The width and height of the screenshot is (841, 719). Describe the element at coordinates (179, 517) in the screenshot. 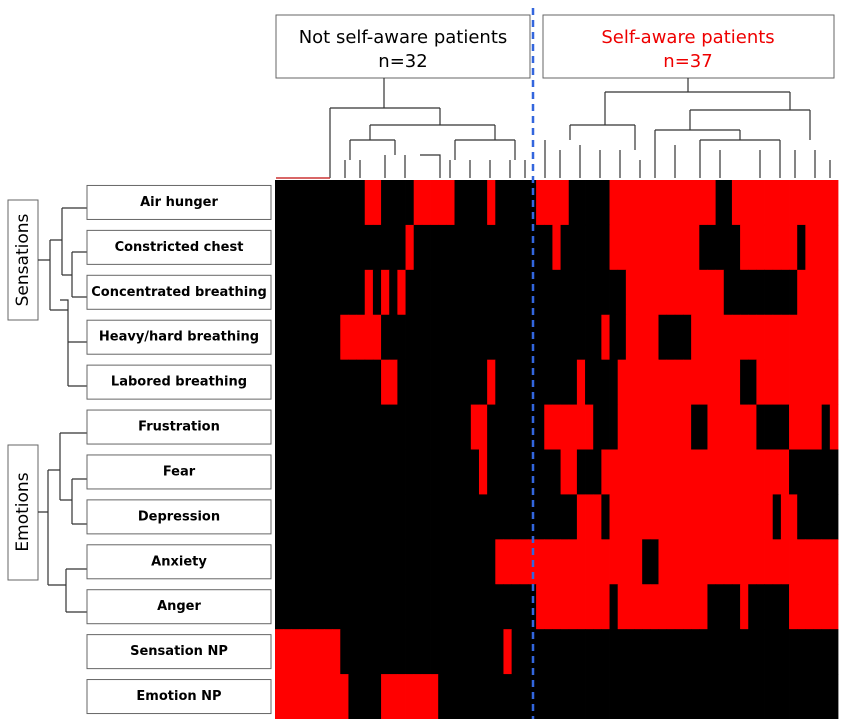

I see `row-label-box` at that location.